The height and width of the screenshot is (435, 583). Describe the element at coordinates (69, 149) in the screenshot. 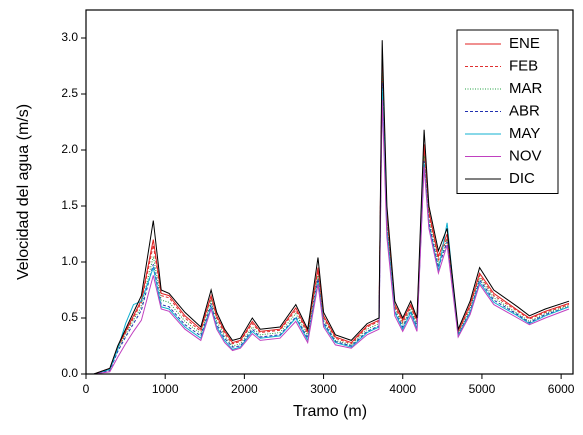

I see `y-tick-label: 2.0` at that location.